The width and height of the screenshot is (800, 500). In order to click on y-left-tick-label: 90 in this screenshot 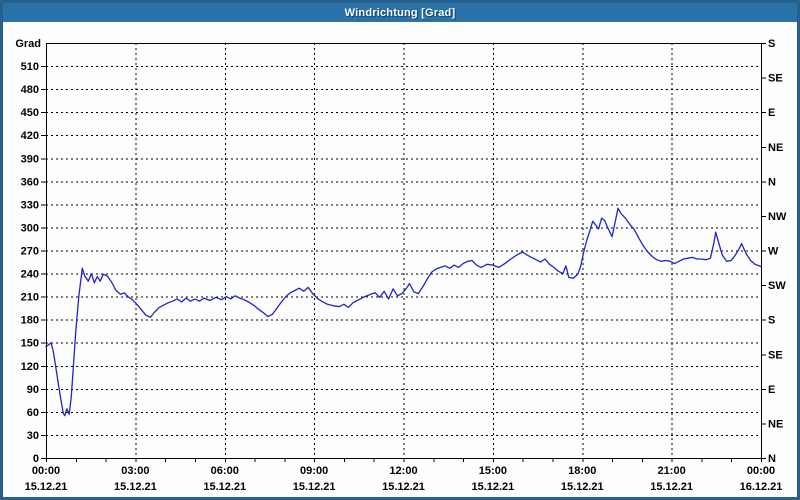, I will do `click(33, 390)`.